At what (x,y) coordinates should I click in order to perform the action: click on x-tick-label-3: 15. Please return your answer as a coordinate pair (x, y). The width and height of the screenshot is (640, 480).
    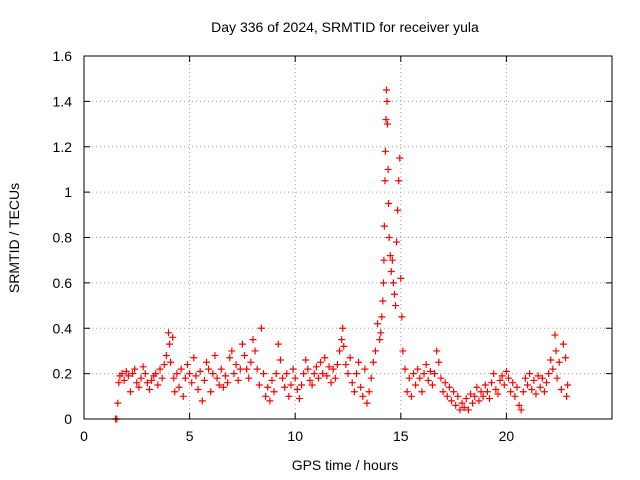
    Looking at the image, I should click on (401, 436).